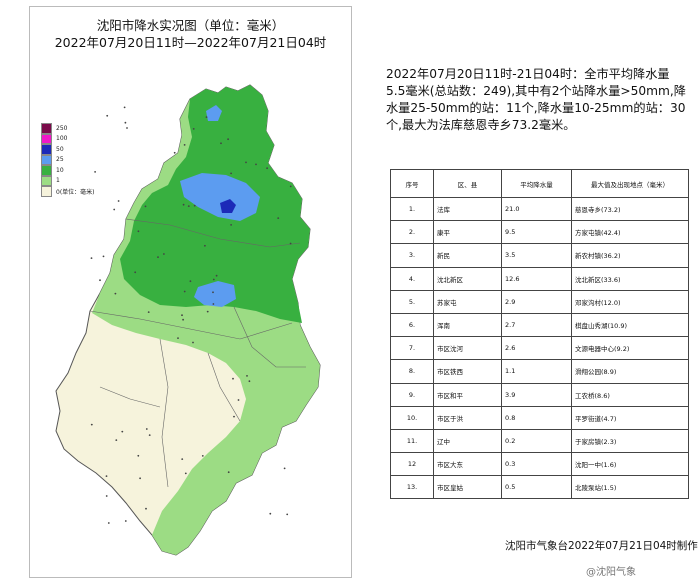 Image resolution: width=700 pixels, height=584 pixels. Describe the element at coordinates (536, 278) in the screenshot. I see `row-average: 12.6` at that location.